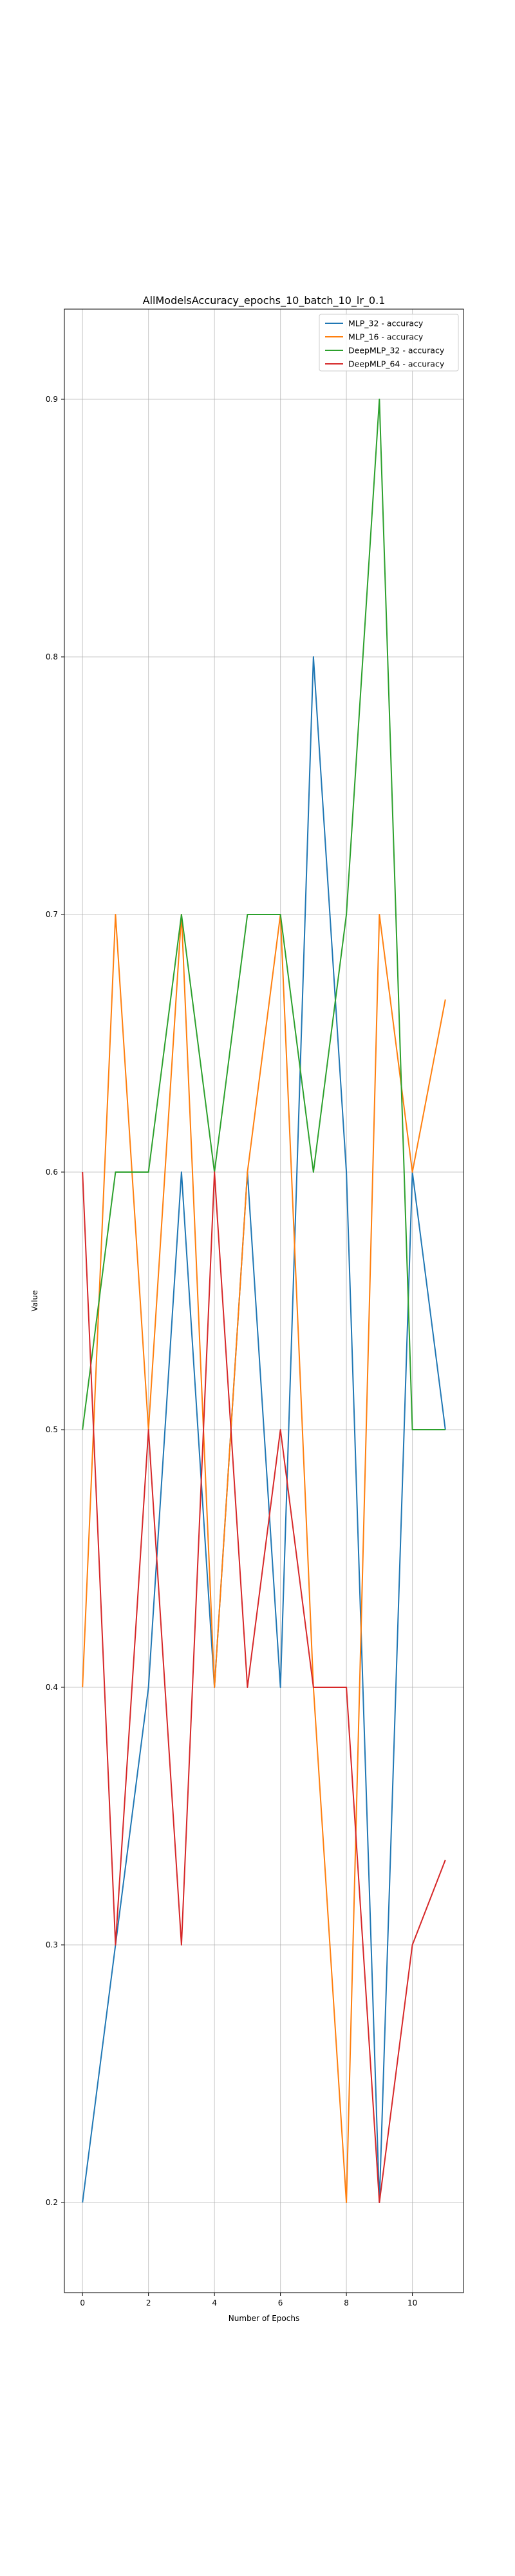 This screenshot has width=515, height=2576. What do you see at coordinates (397, 364) in the screenshot?
I see `legend-label-3: DeepMLP_64 - accuracy` at bounding box center [397, 364].